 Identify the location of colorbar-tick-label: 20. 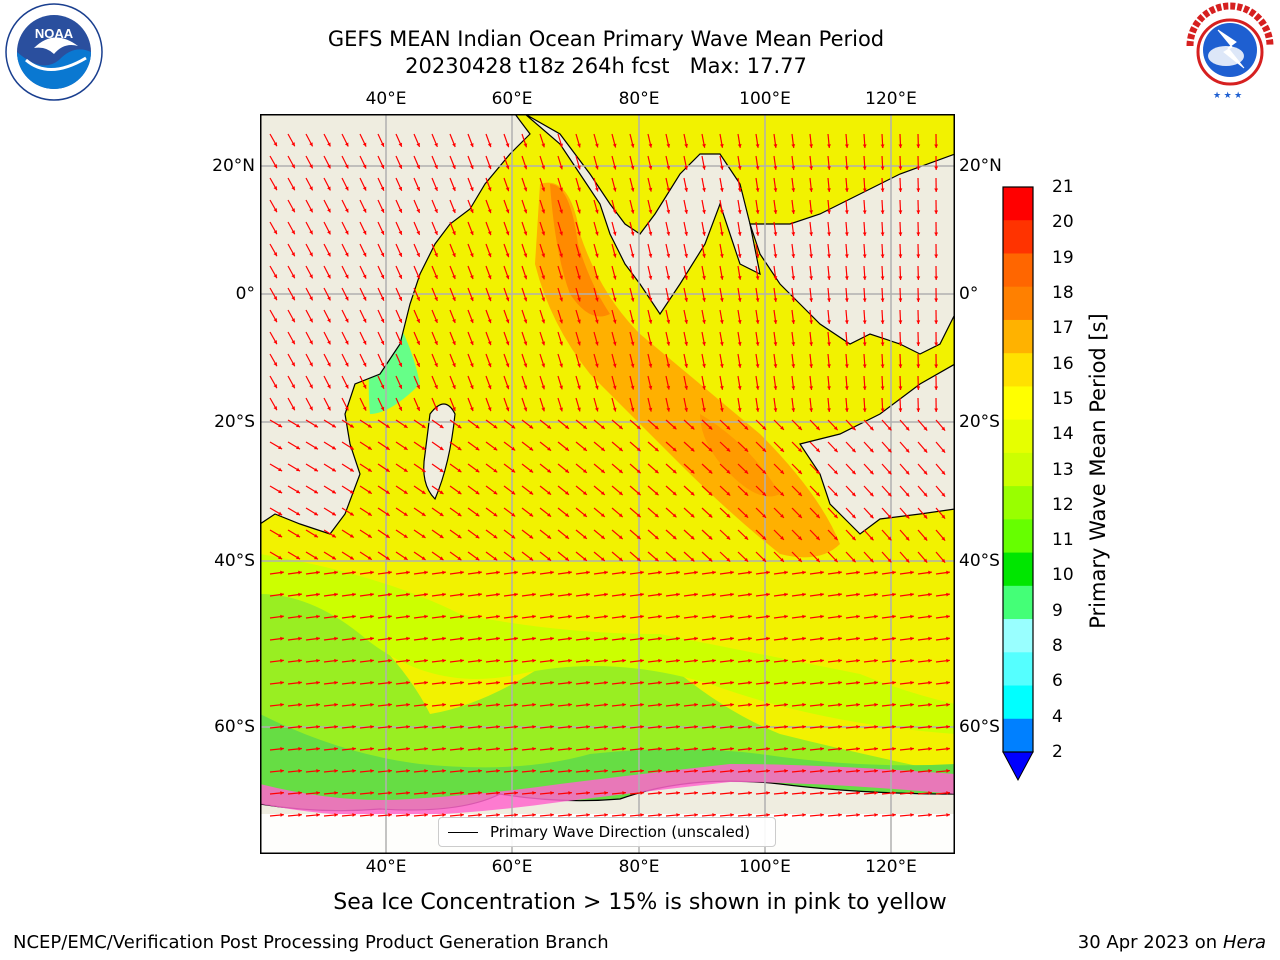
(1063, 222).